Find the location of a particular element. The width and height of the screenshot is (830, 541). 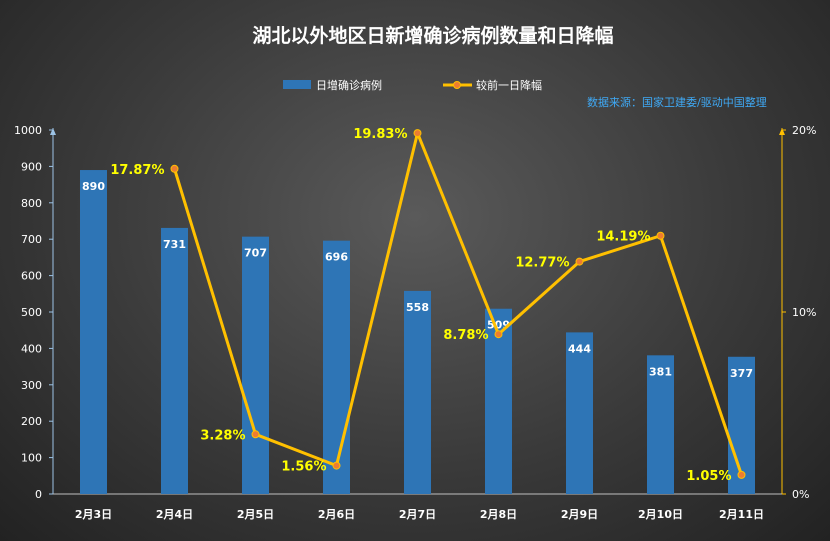

legend: 日增确诊病例 较前一日降幅 is located at coordinates (412, 85).